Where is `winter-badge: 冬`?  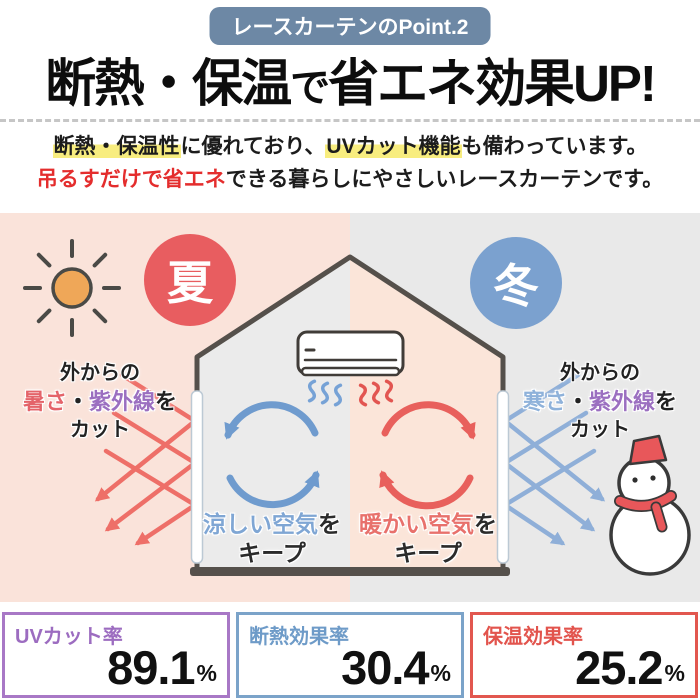
winter-badge: 冬 is located at coordinates (516, 283).